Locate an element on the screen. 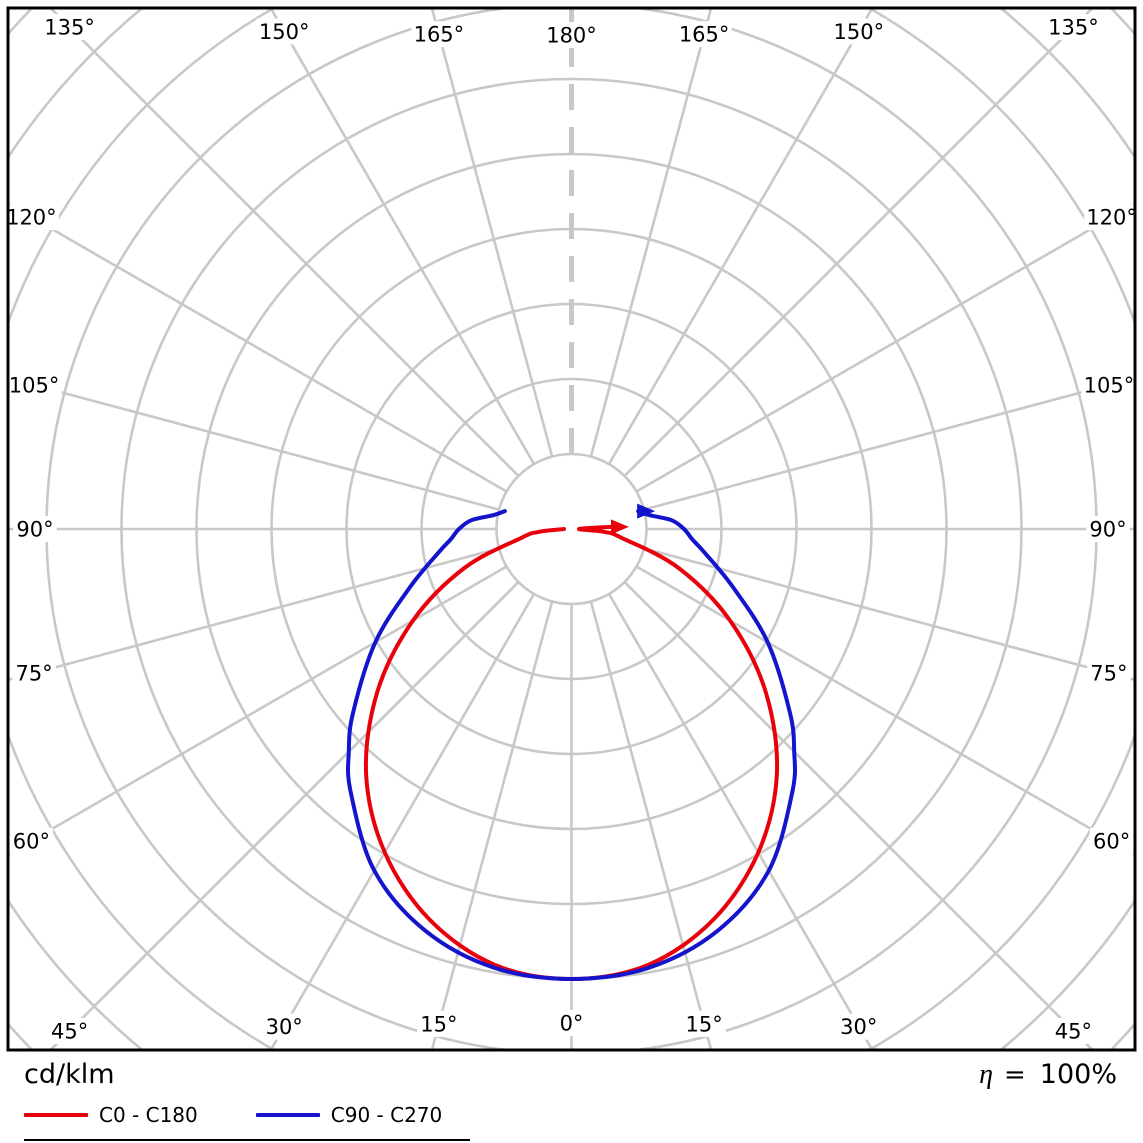 This screenshot has width=1143, height=1143. legend-item-c90-c270: C90 - C270 is located at coordinates (349, 1114).